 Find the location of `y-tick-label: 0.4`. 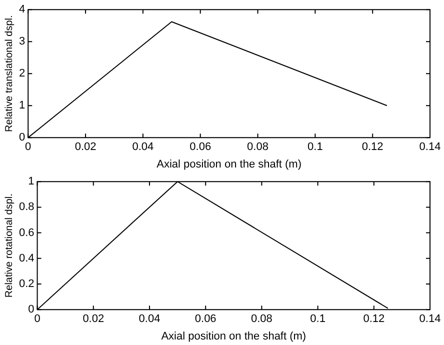

y-tick-label: 0.4 is located at coordinates (26, 258).